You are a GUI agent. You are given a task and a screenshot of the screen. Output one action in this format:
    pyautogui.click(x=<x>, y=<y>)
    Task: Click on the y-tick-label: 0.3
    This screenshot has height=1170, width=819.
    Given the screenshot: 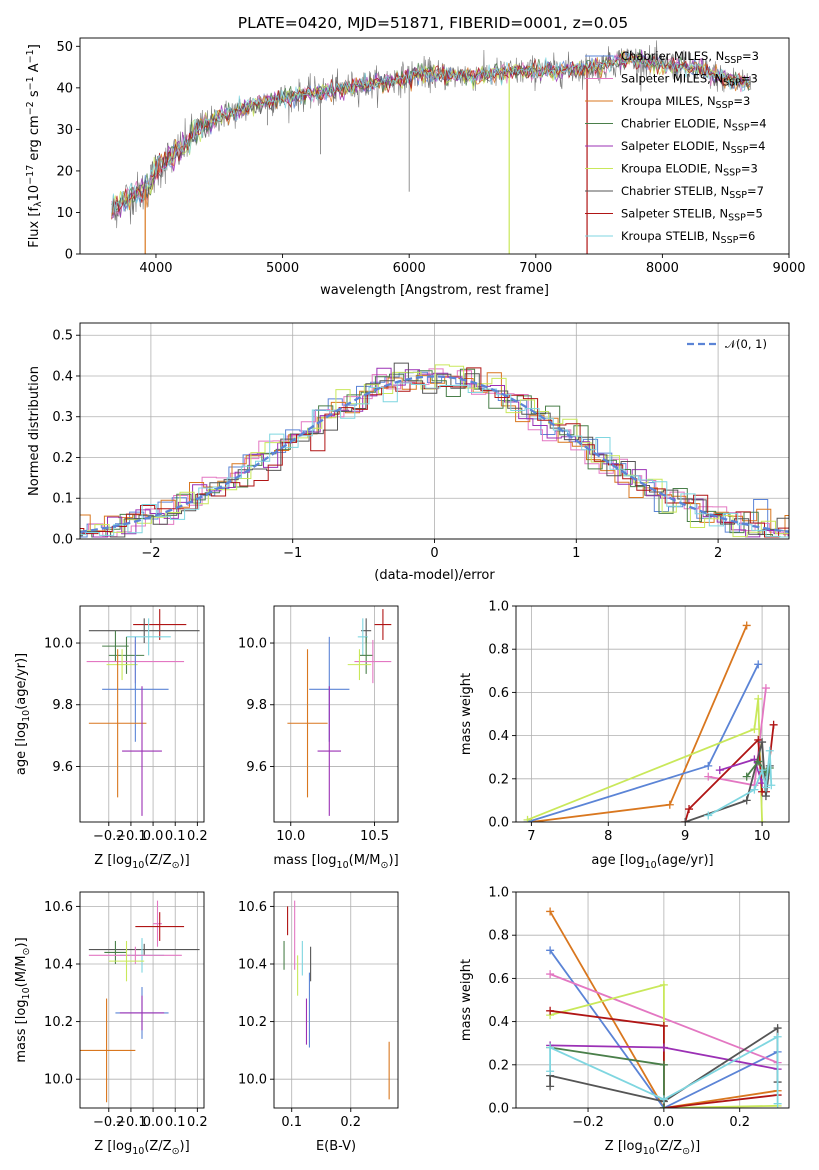 What is the action you would take?
    pyautogui.click(x=62, y=417)
    